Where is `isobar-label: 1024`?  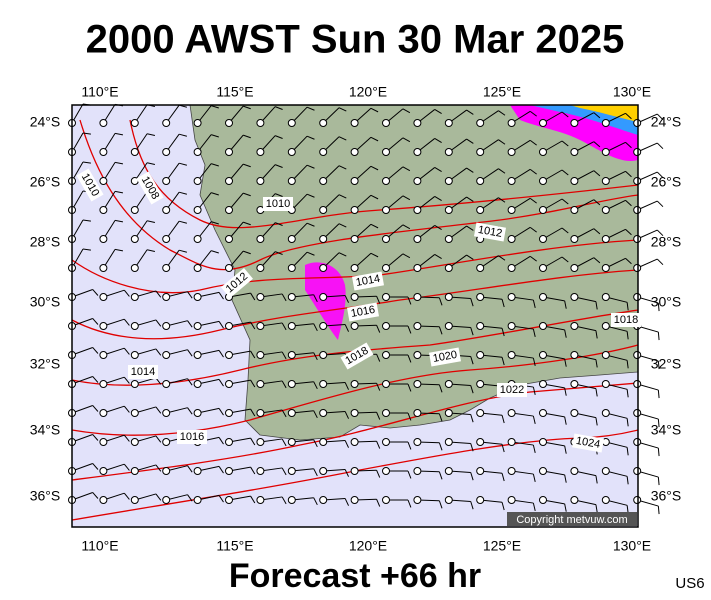 isobar-label: 1024 is located at coordinates (588, 443).